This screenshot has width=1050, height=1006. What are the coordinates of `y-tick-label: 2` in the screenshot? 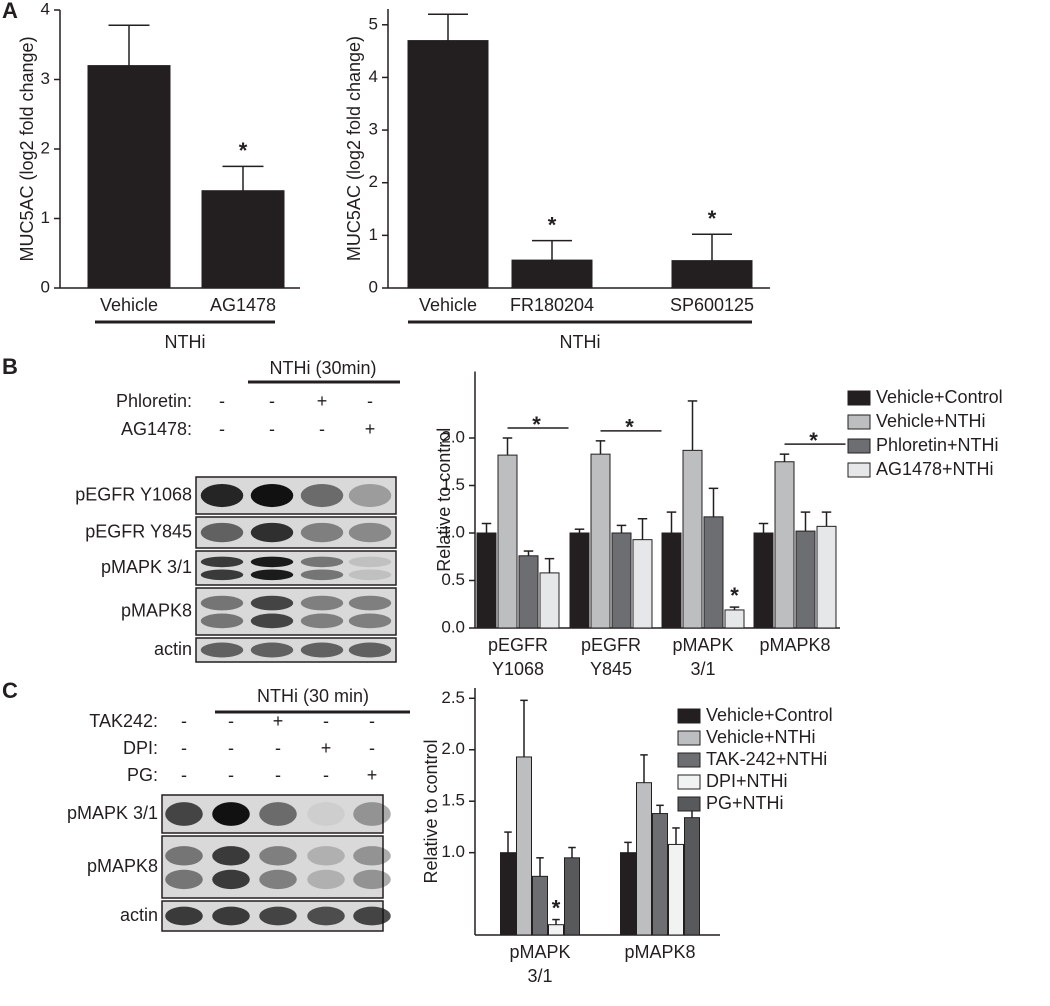 It's located at (45, 147).